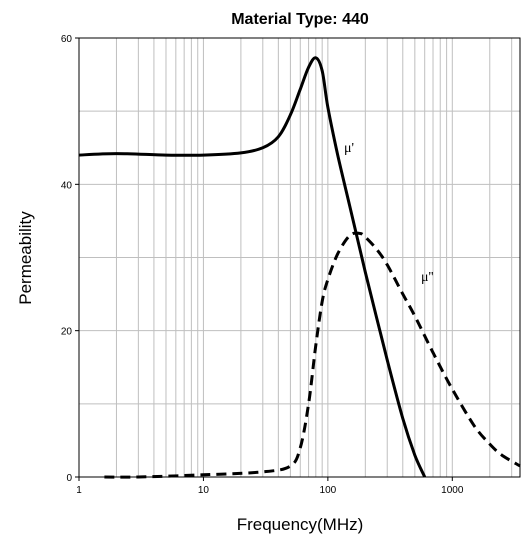 The image size is (521, 542). I want to click on x-tick-label: 1, so click(79, 490).